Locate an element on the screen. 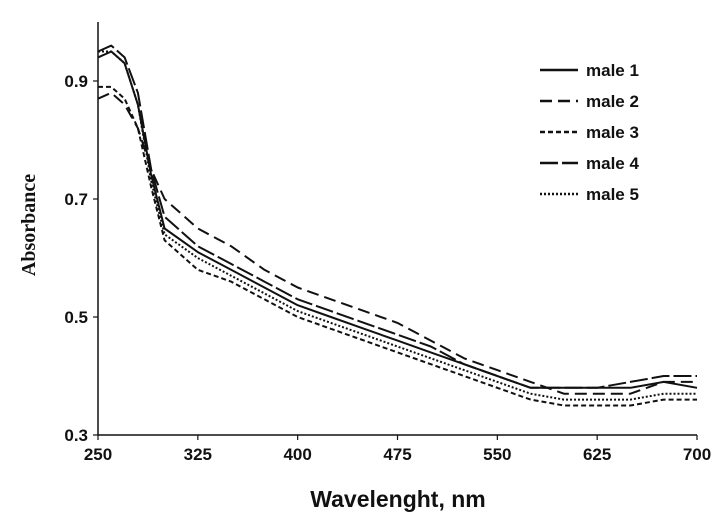 Image resolution: width=712 pixels, height=518 pixels. legend-label: male 1 is located at coordinates (612, 70).